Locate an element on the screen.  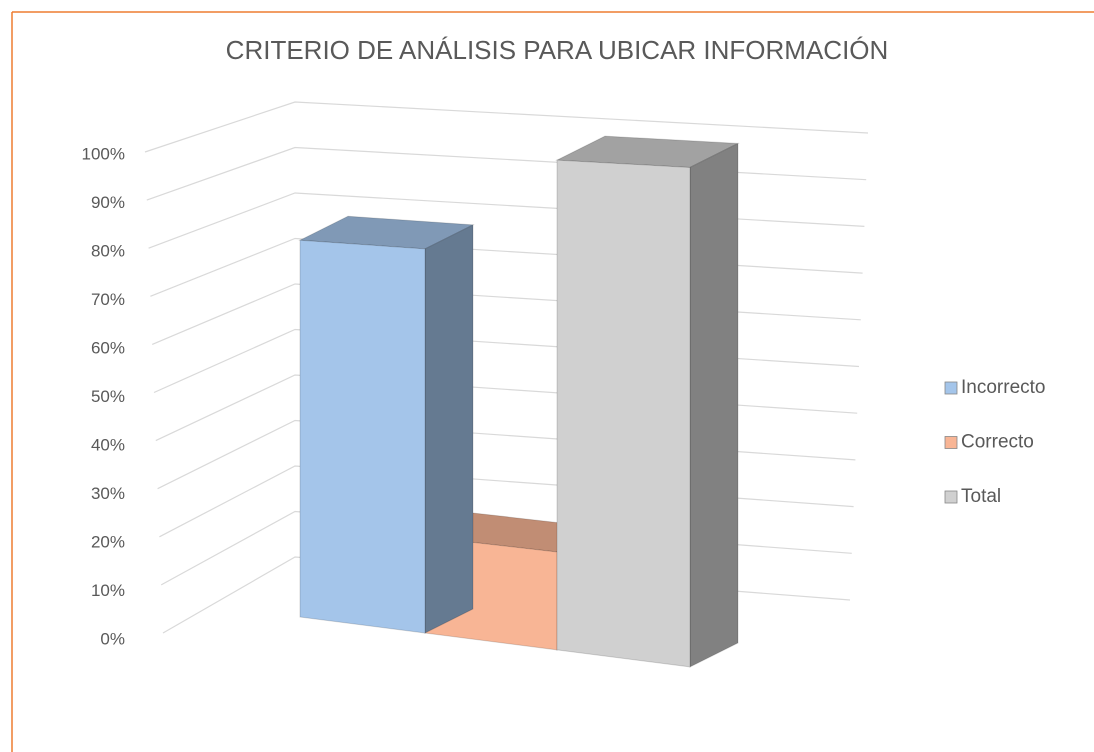
y-tick-label: 70% is located at coordinates (108, 299).